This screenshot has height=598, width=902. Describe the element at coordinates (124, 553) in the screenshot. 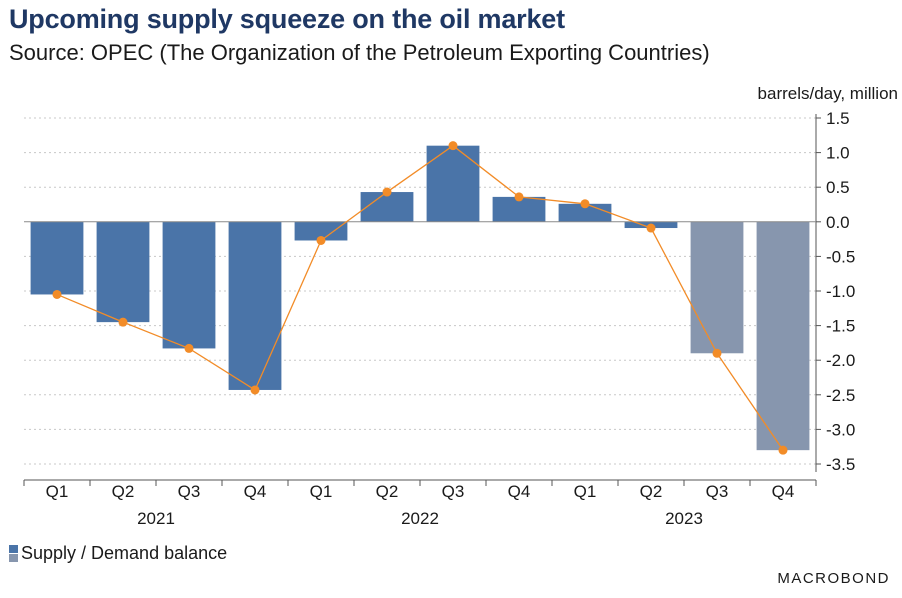

I see `legend-label: Supply / Demand balance` at that location.